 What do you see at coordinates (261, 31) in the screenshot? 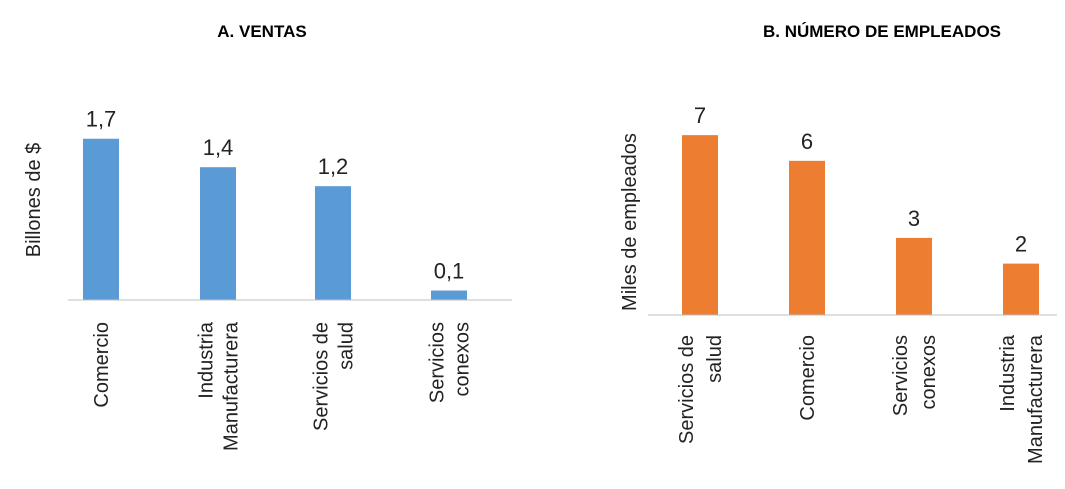
I see `chart-title: A. VENTAS` at bounding box center [261, 31].